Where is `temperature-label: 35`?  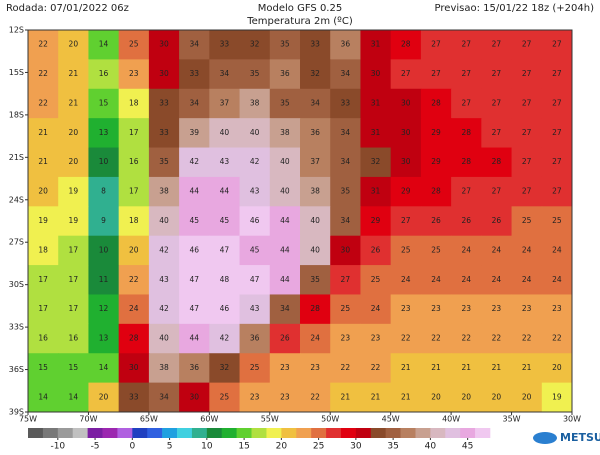
temperature-label: 35 is located at coordinates (315, 279).